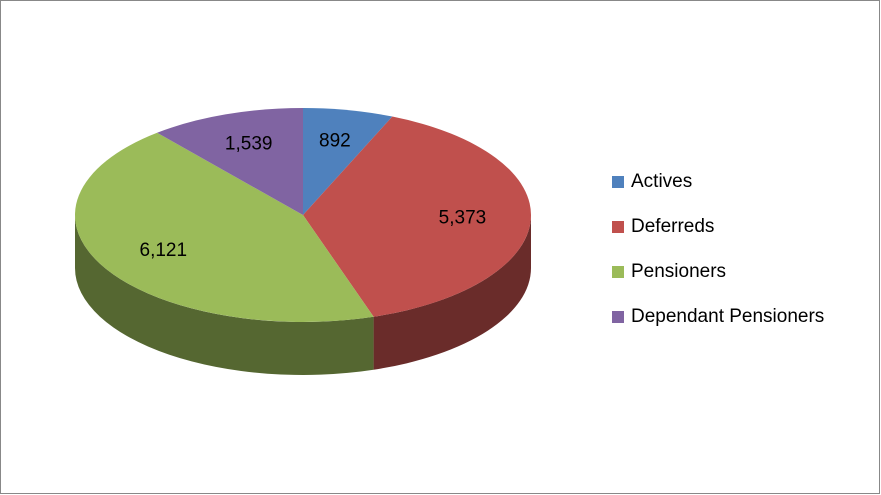 This screenshot has height=495, width=881. I want to click on data-label: 892, so click(335, 141).